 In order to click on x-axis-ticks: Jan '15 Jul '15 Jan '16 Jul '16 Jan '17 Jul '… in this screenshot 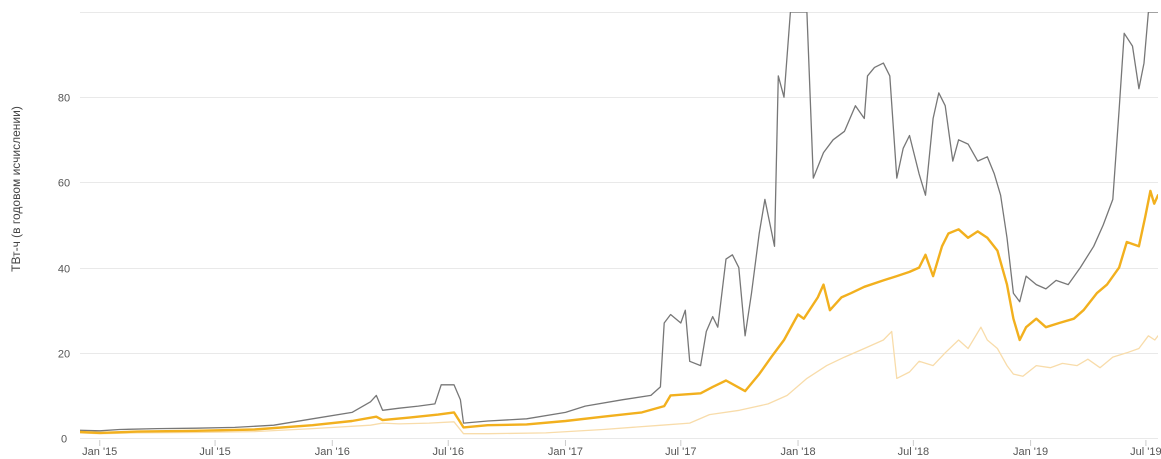, I will do `click(621, 449)`.